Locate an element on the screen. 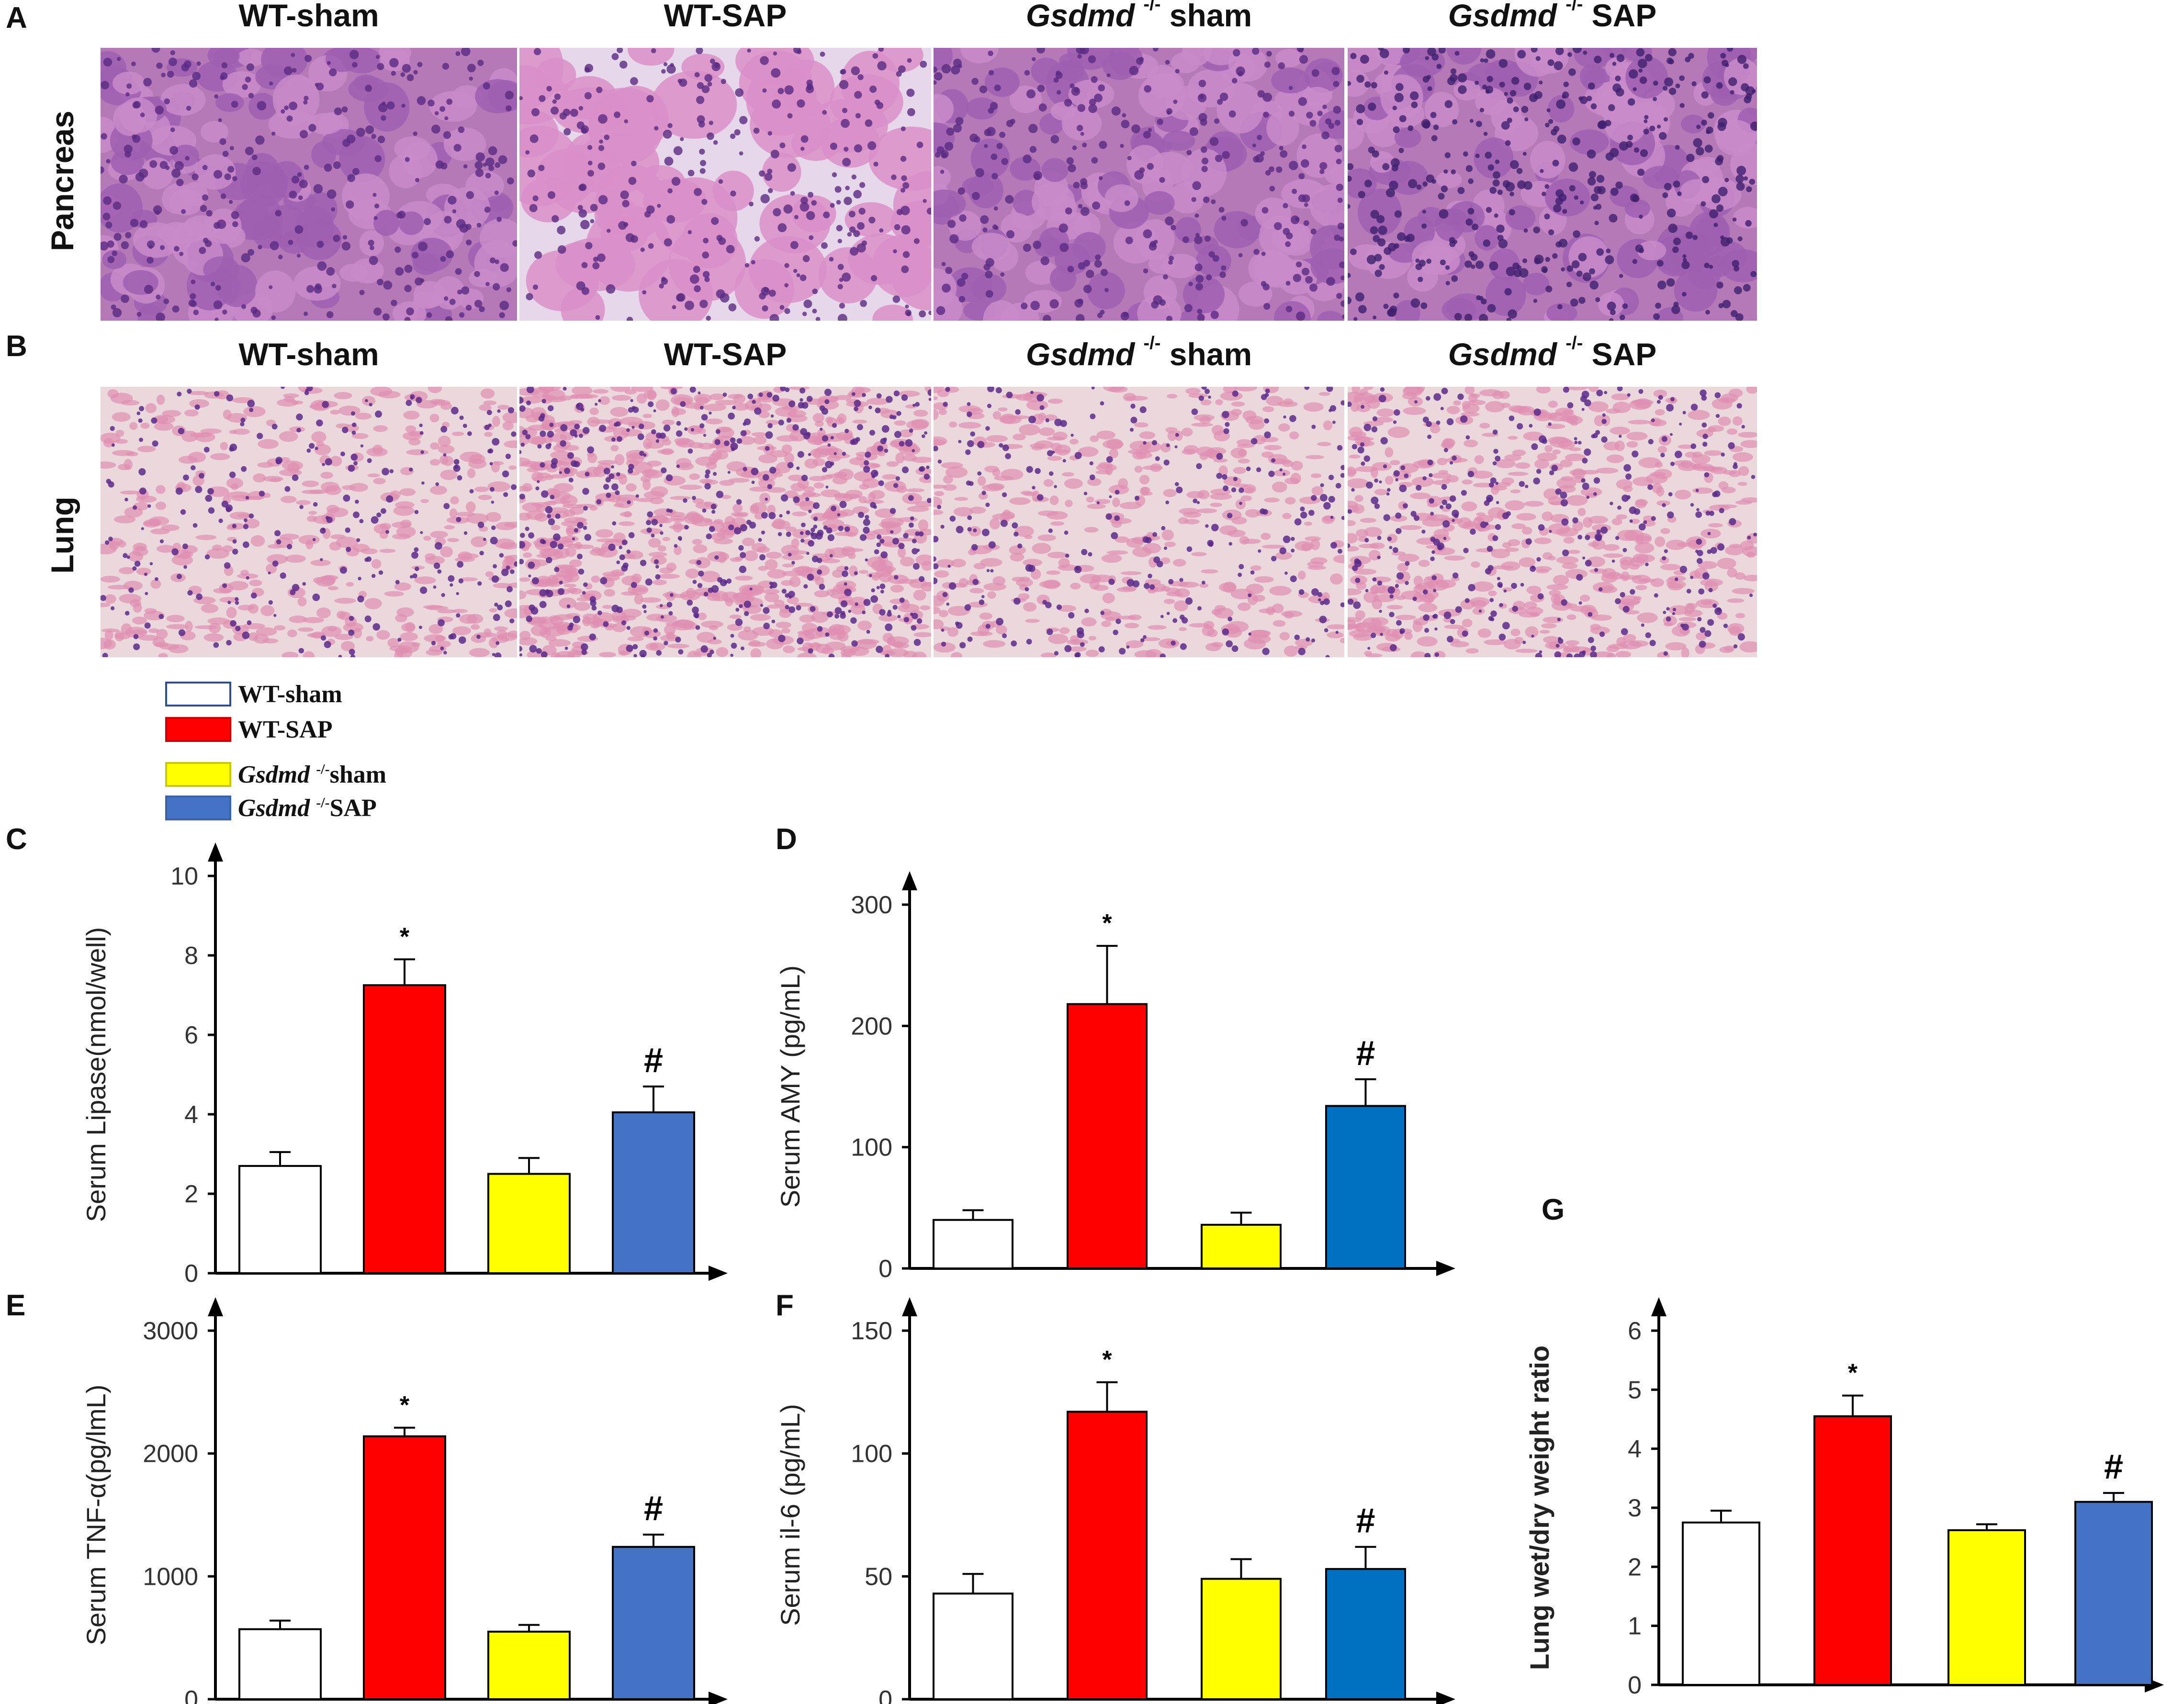 Image resolution: width=2184 pixels, height=1704 pixels. column-title-pancreas-4: Gsdmd -/- SAP is located at coordinates (1552, 17).